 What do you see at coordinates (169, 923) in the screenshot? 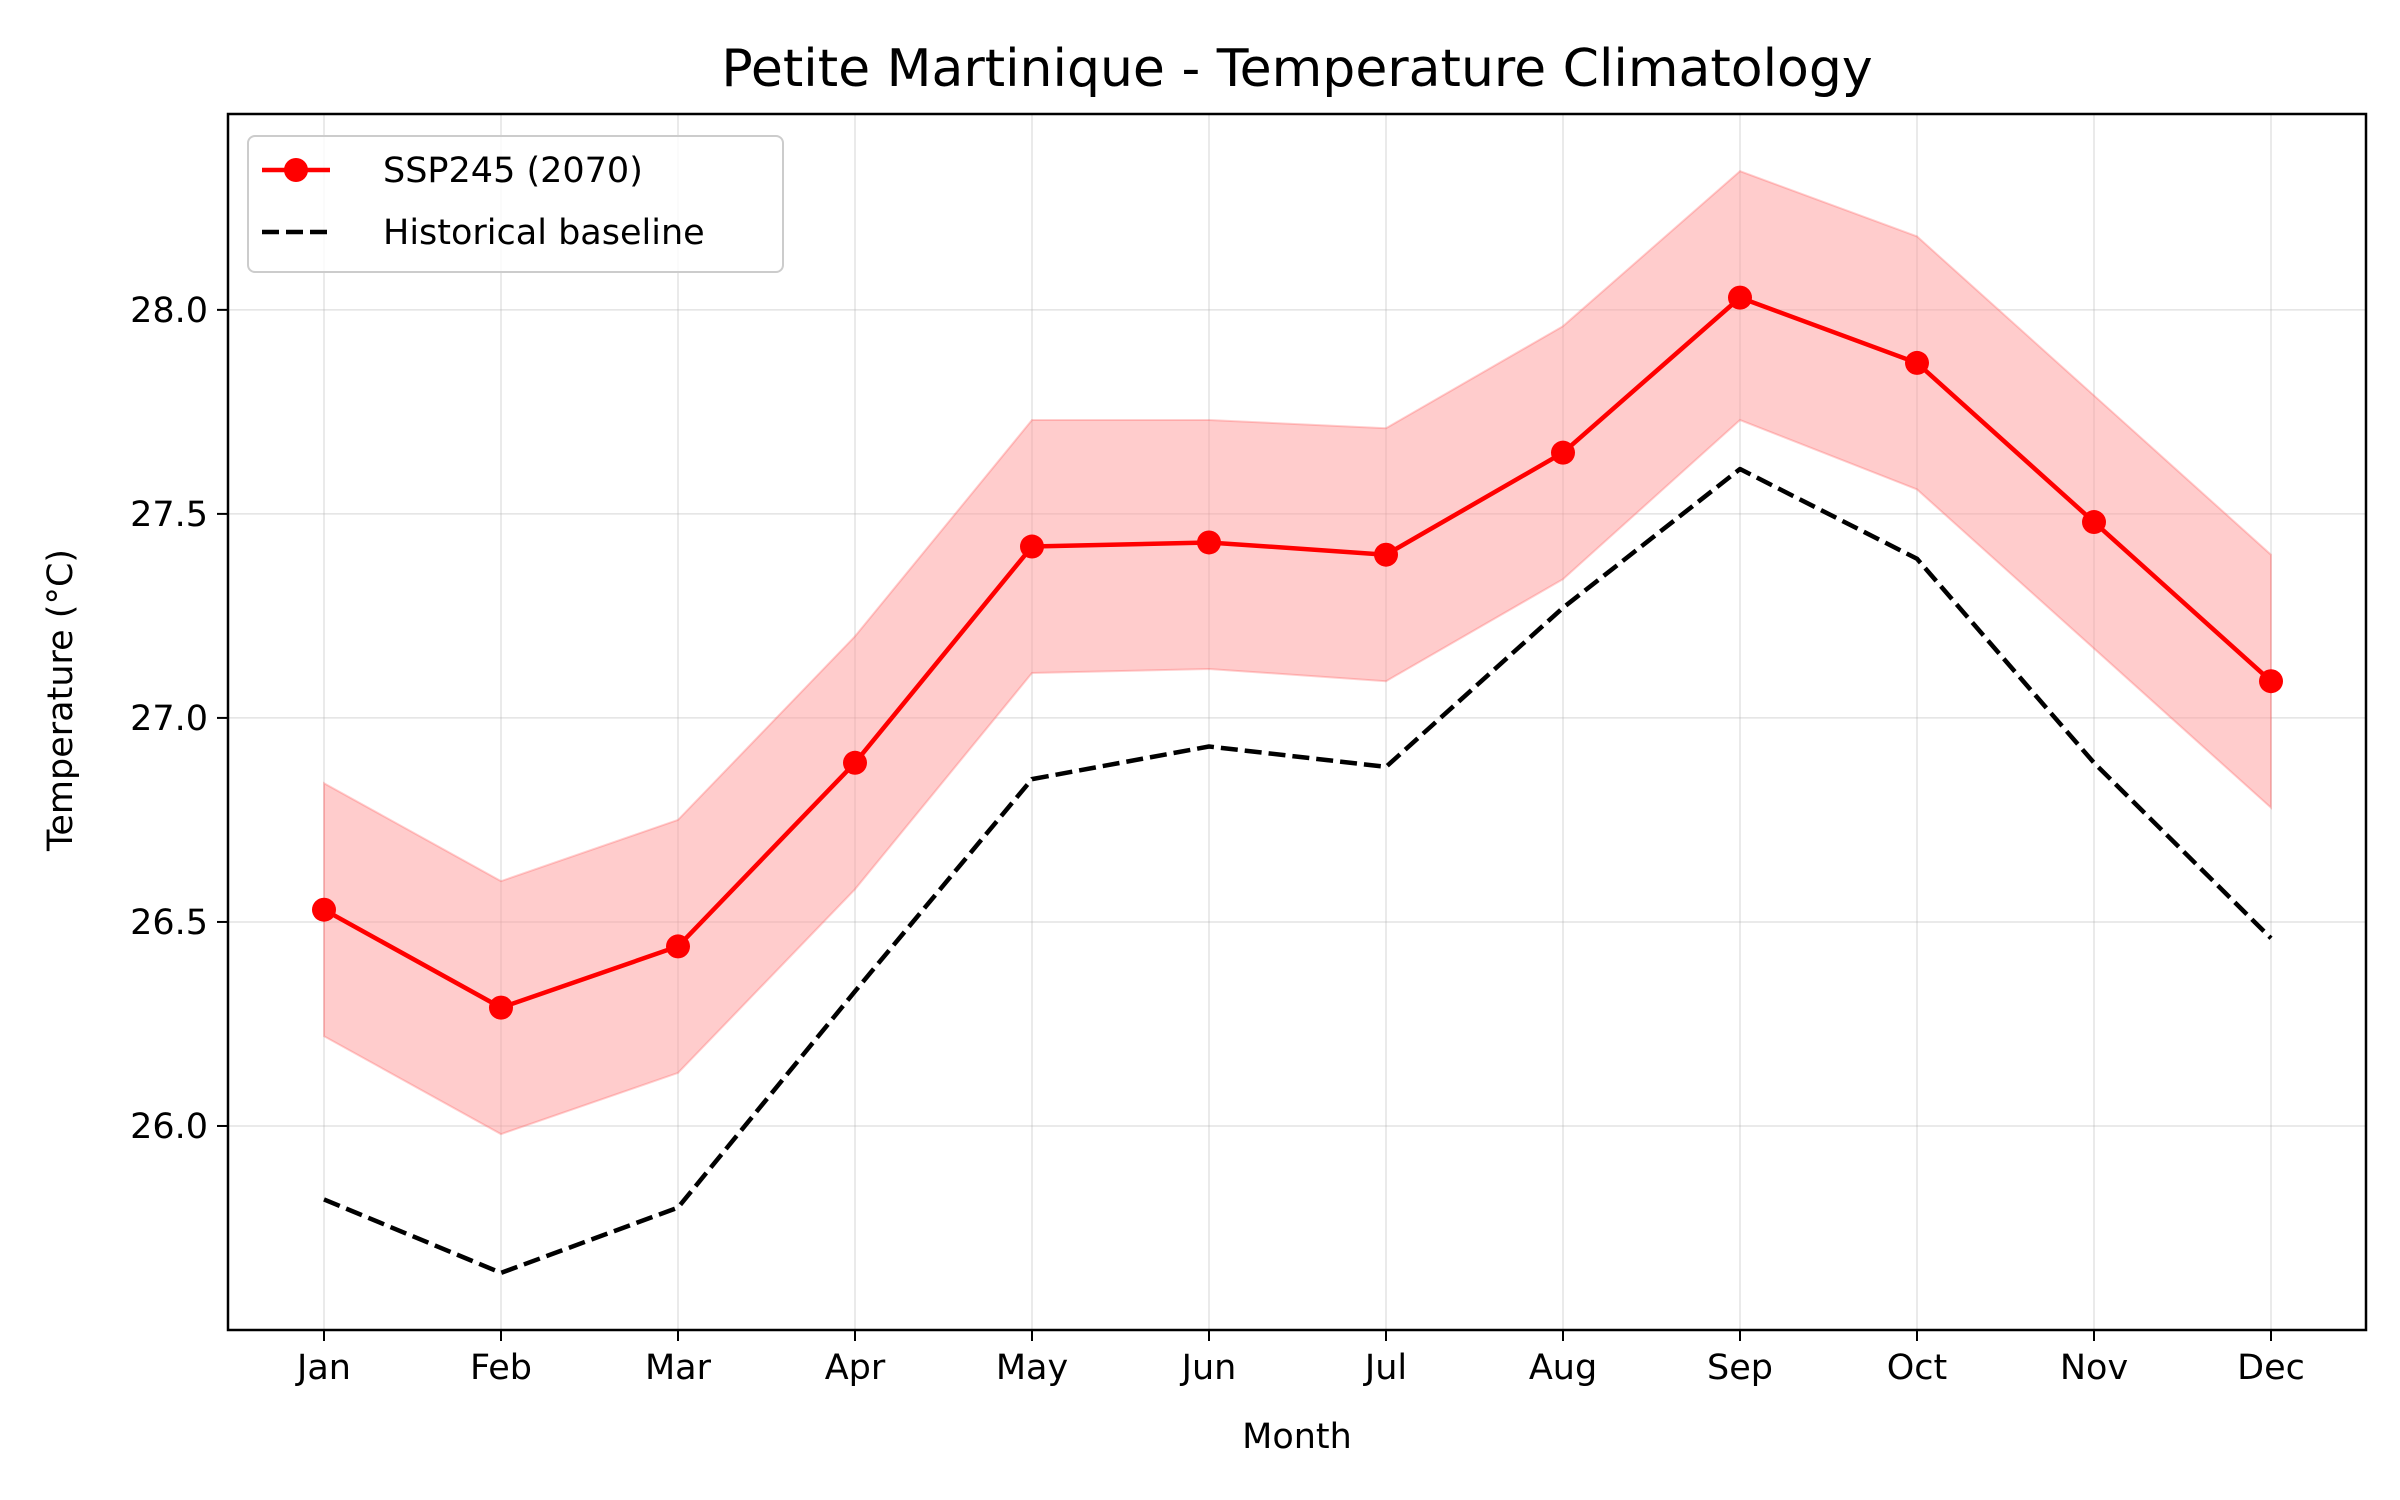
I see `y-tick-label: 26.5` at bounding box center [169, 923].